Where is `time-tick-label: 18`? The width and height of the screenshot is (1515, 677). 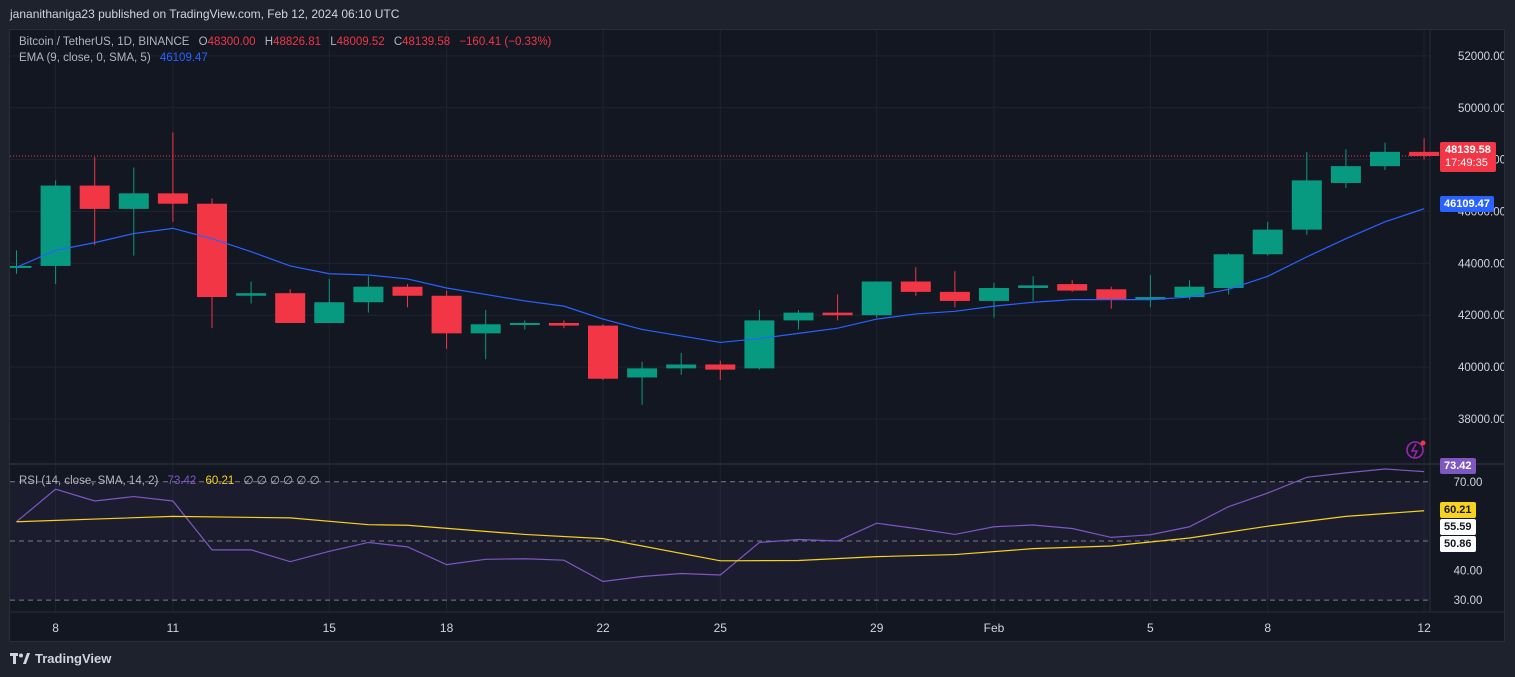 time-tick-label: 18 is located at coordinates (447, 628).